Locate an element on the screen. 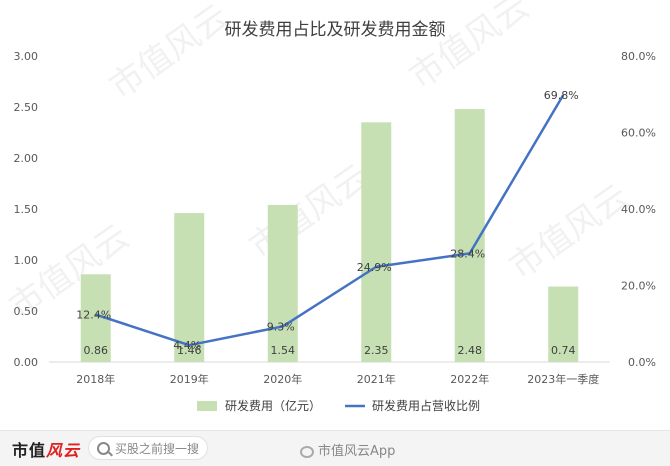  right-axis-tick-label: 0.0% is located at coordinates (642, 362).